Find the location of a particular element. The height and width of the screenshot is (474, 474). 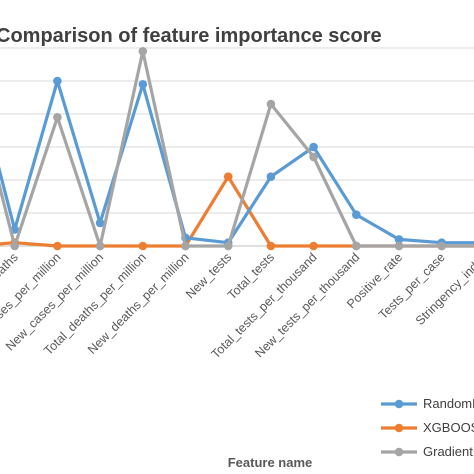

legend: RandomForest XGBOOST GradientBoosting is located at coordinates (427, 427).